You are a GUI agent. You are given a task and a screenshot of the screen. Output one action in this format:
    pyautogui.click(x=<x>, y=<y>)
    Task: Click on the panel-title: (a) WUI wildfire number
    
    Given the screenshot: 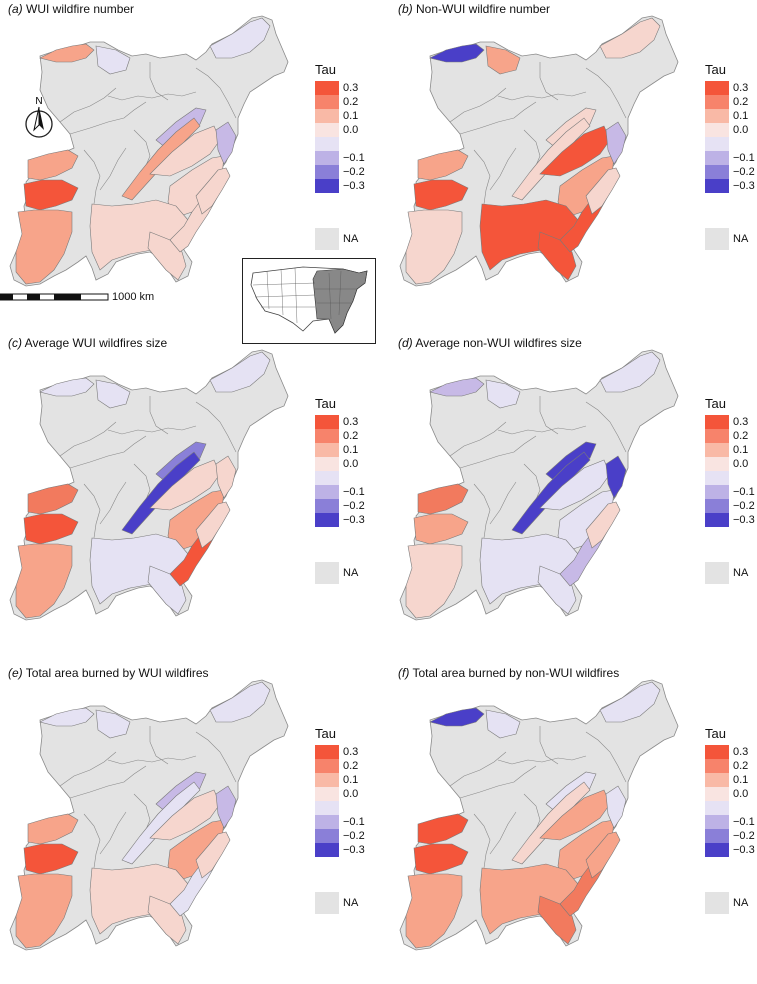 What is the action you would take?
    pyautogui.click(x=71, y=9)
    